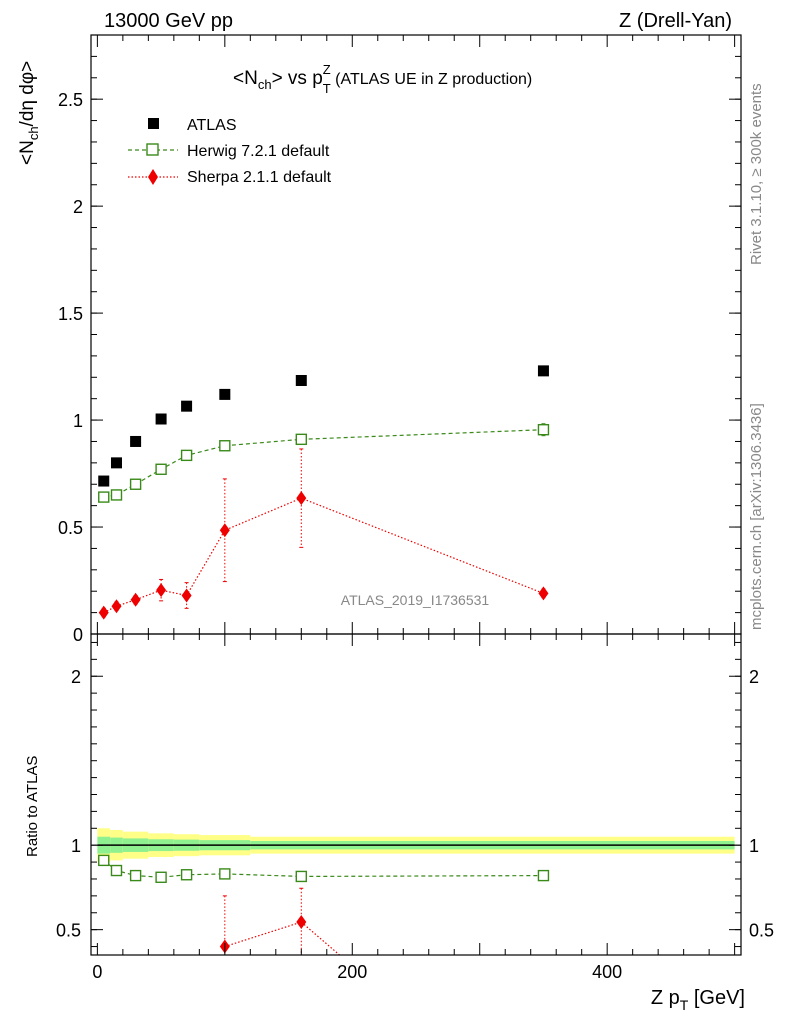  What do you see at coordinates (97, 972) in the screenshot?
I see `xtick-label: 0` at bounding box center [97, 972].